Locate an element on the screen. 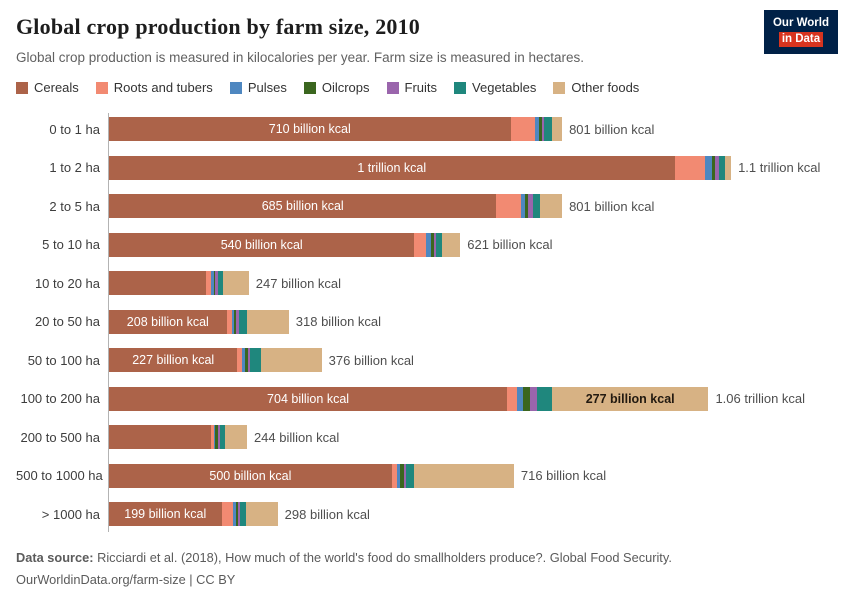 The width and height of the screenshot is (850, 600). legend-item-fruits: Fruits is located at coordinates (411, 87).